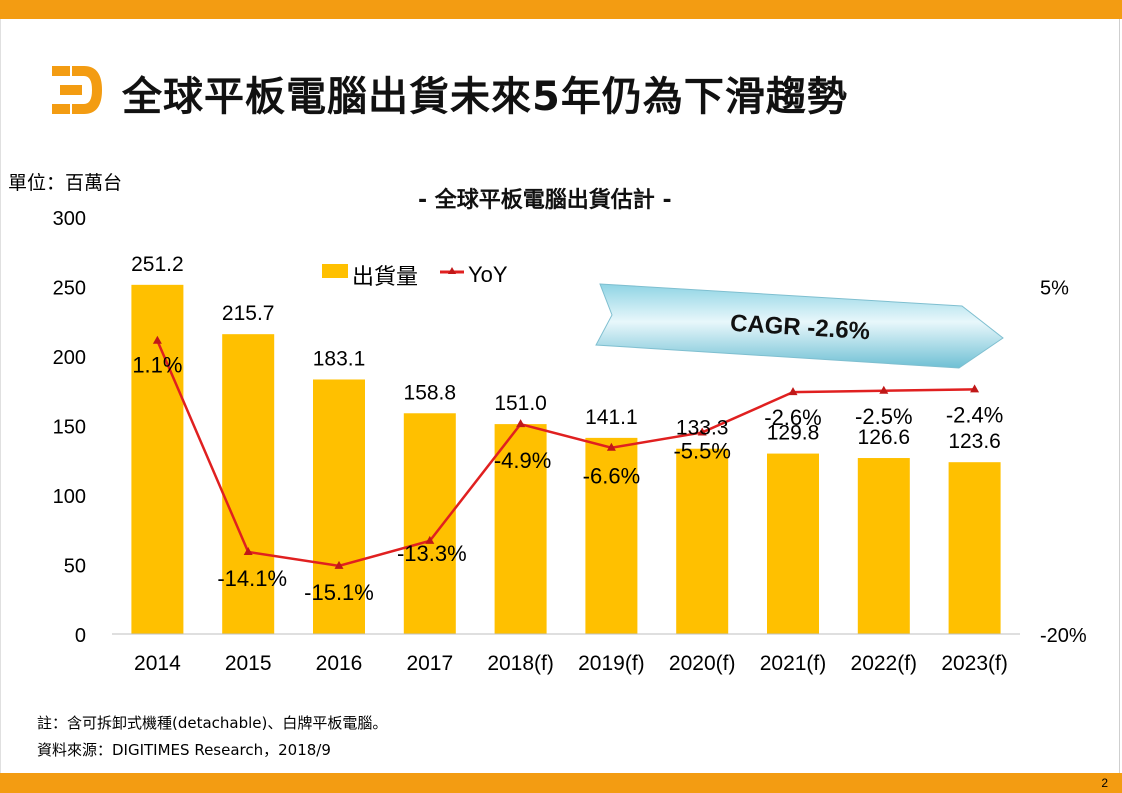 The image size is (1122, 793). What do you see at coordinates (429, 663) in the screenshot?
I see `x-tick-label: 2017` at bounding box center [429, 663].